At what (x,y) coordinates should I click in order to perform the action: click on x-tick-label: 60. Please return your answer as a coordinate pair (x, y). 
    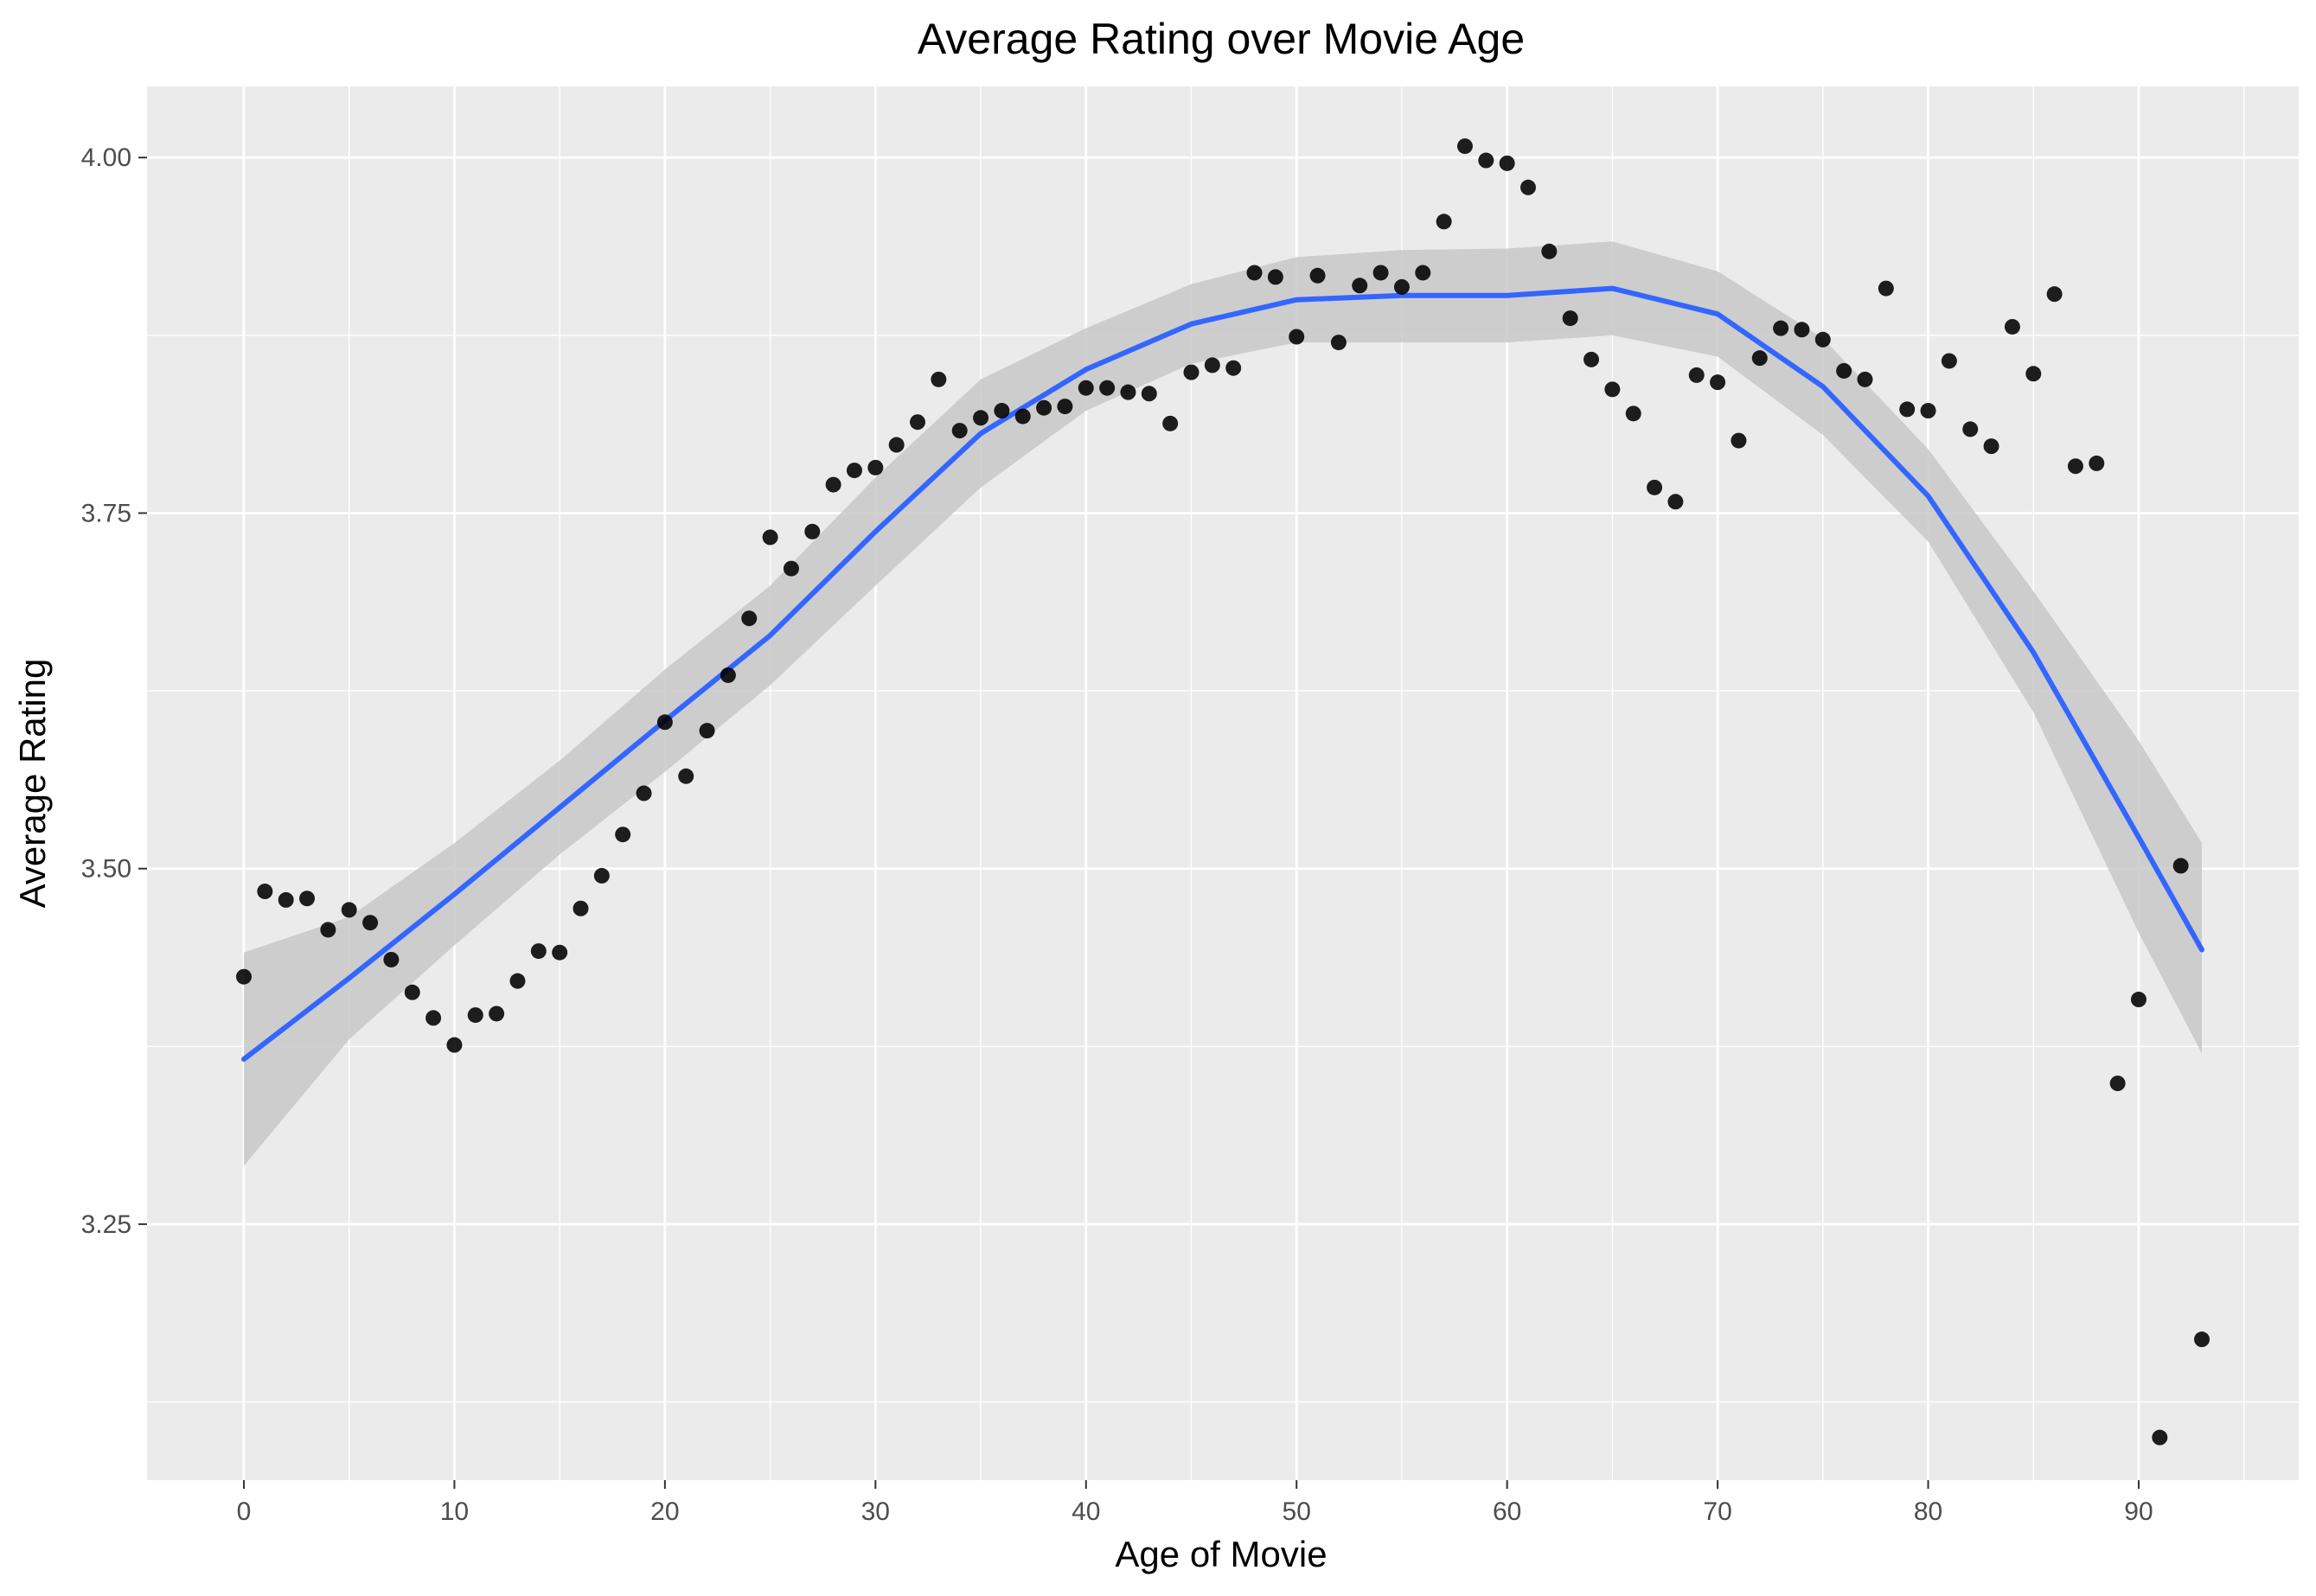
    Looking at the image, I should click on (1507, 1511).